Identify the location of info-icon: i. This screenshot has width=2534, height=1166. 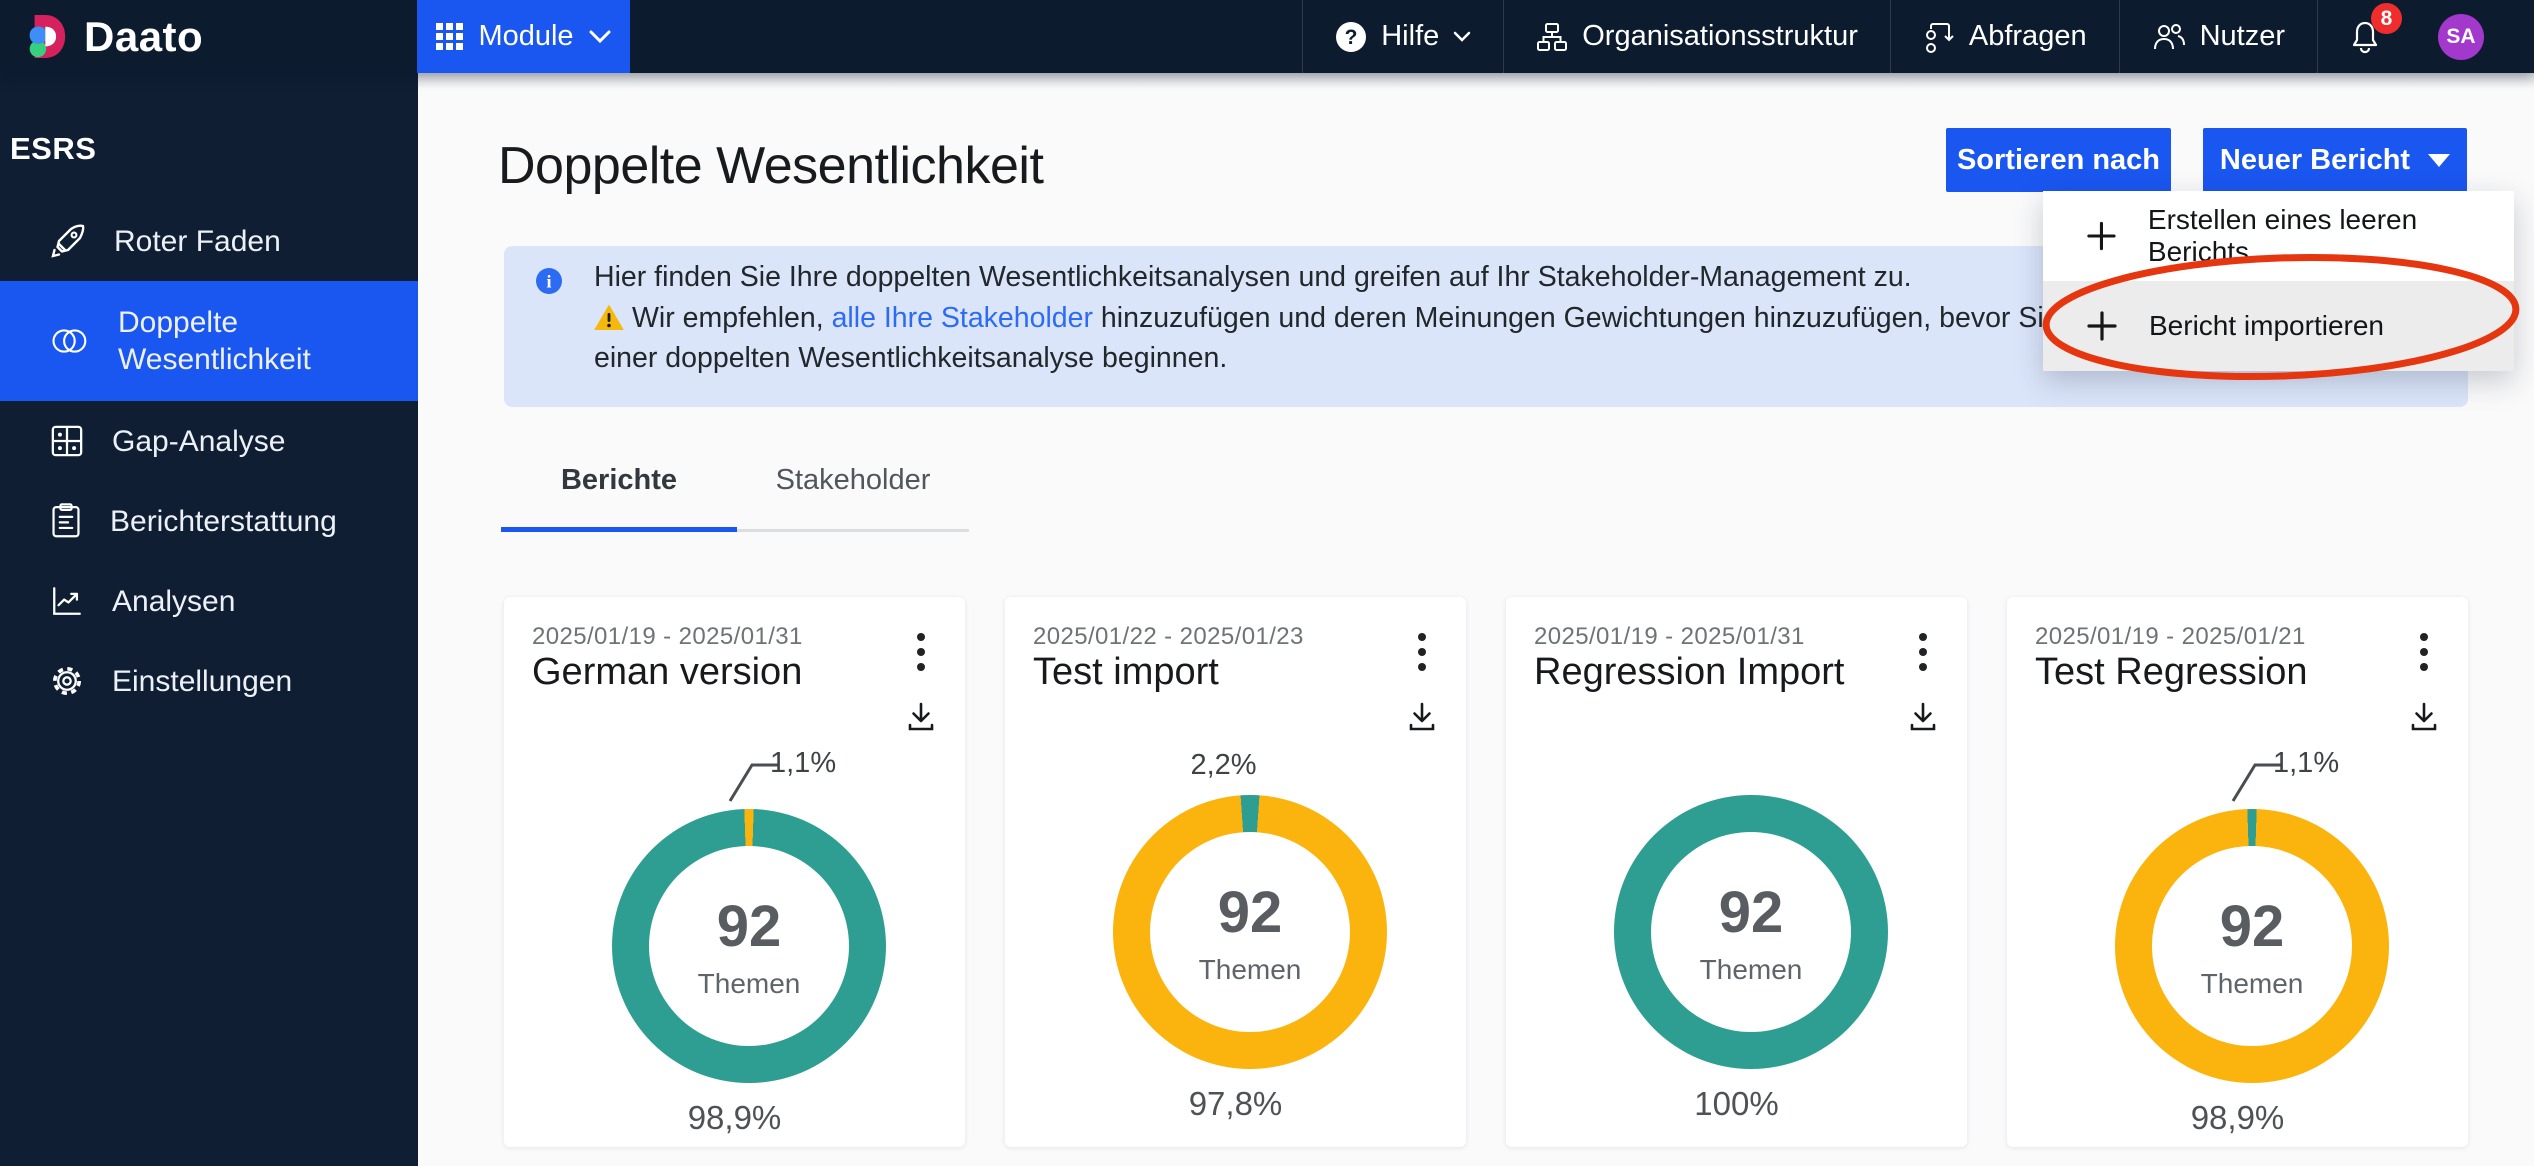
(549, 281).